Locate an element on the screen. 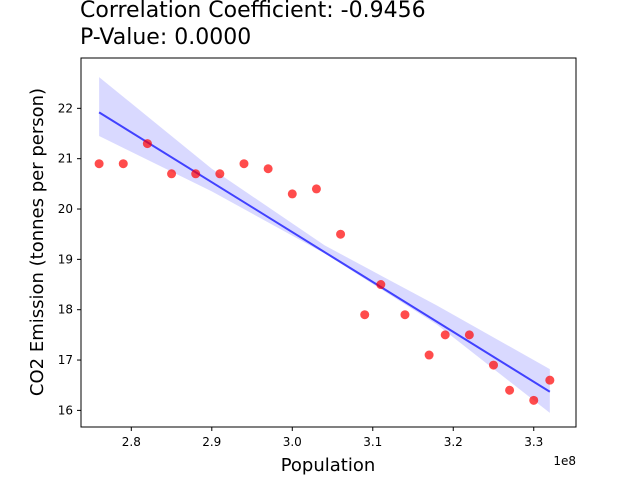 This screenshot has width=640, height=480. y-tick-label: 19 is located at coordinates (65, 259).